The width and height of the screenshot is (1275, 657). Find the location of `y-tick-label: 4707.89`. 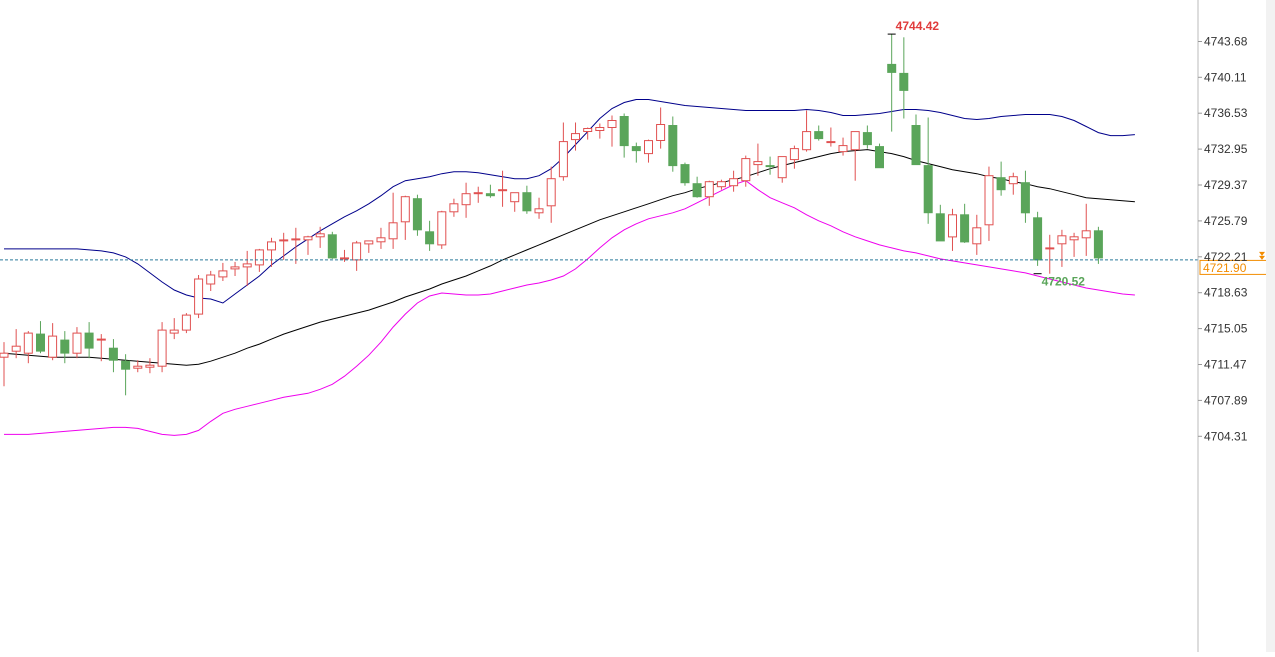

y-tick-label: 4707.89 is located at coordinates (1226, 400).